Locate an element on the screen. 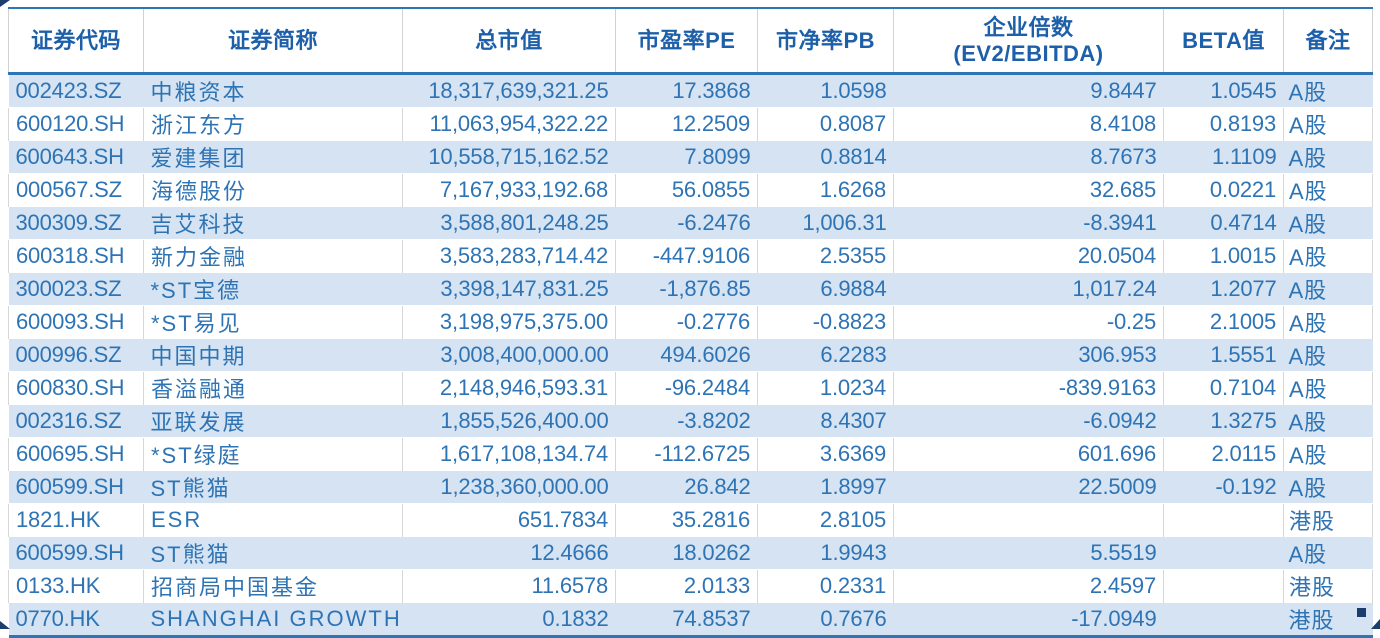 The width and height of the screenshot is (1380, 638). cell-market_cap: 3,588,801,248.25 is located at coordinates (509, 223).